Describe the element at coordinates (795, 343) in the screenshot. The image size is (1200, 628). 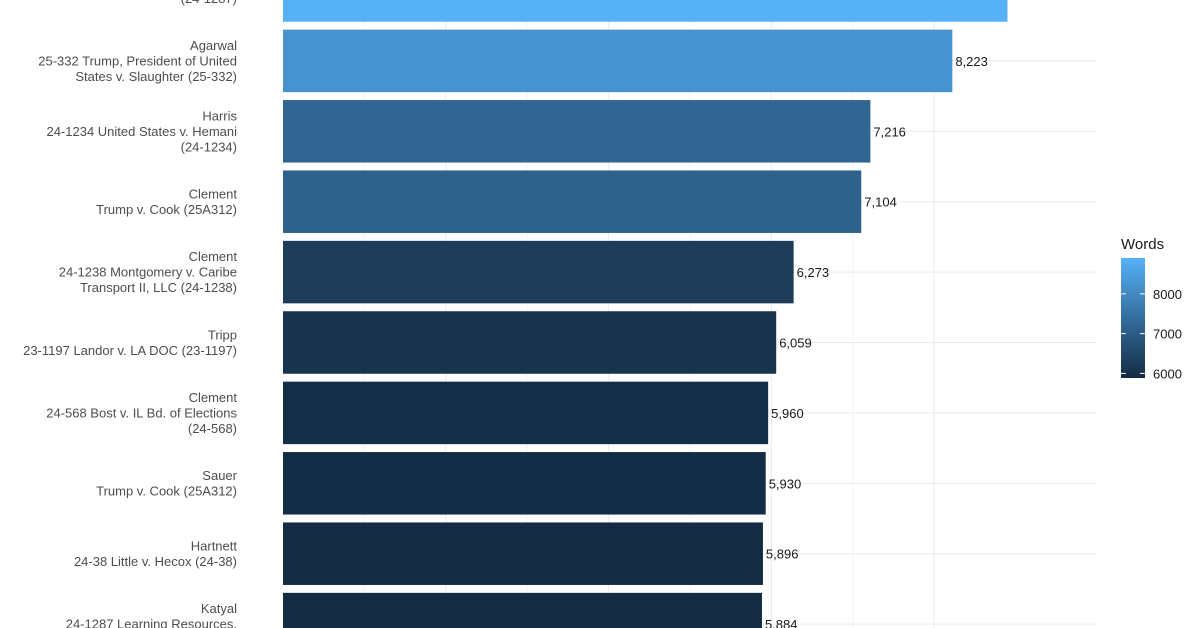
I see `value-label: 6,059` at that location.